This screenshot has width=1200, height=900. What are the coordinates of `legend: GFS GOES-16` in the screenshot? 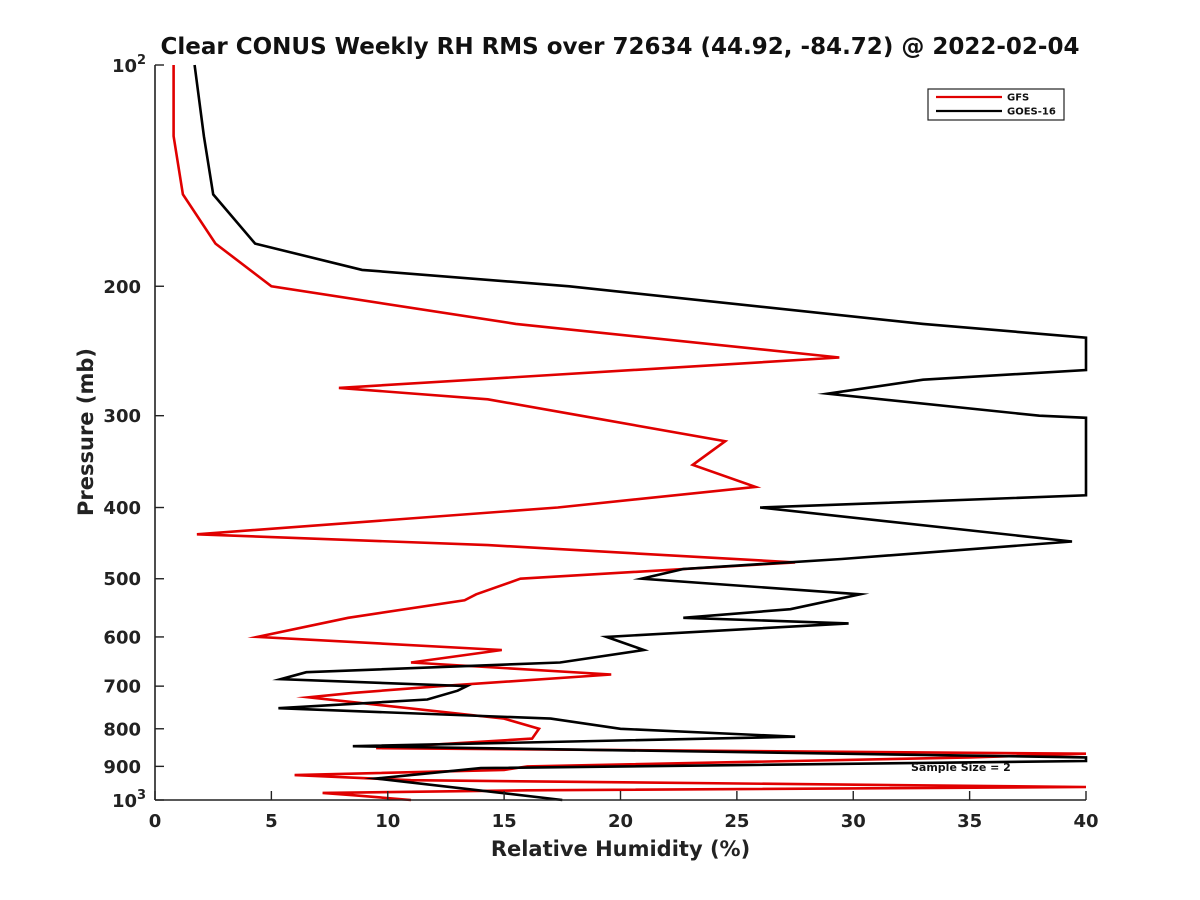 It's located at (996, 104).